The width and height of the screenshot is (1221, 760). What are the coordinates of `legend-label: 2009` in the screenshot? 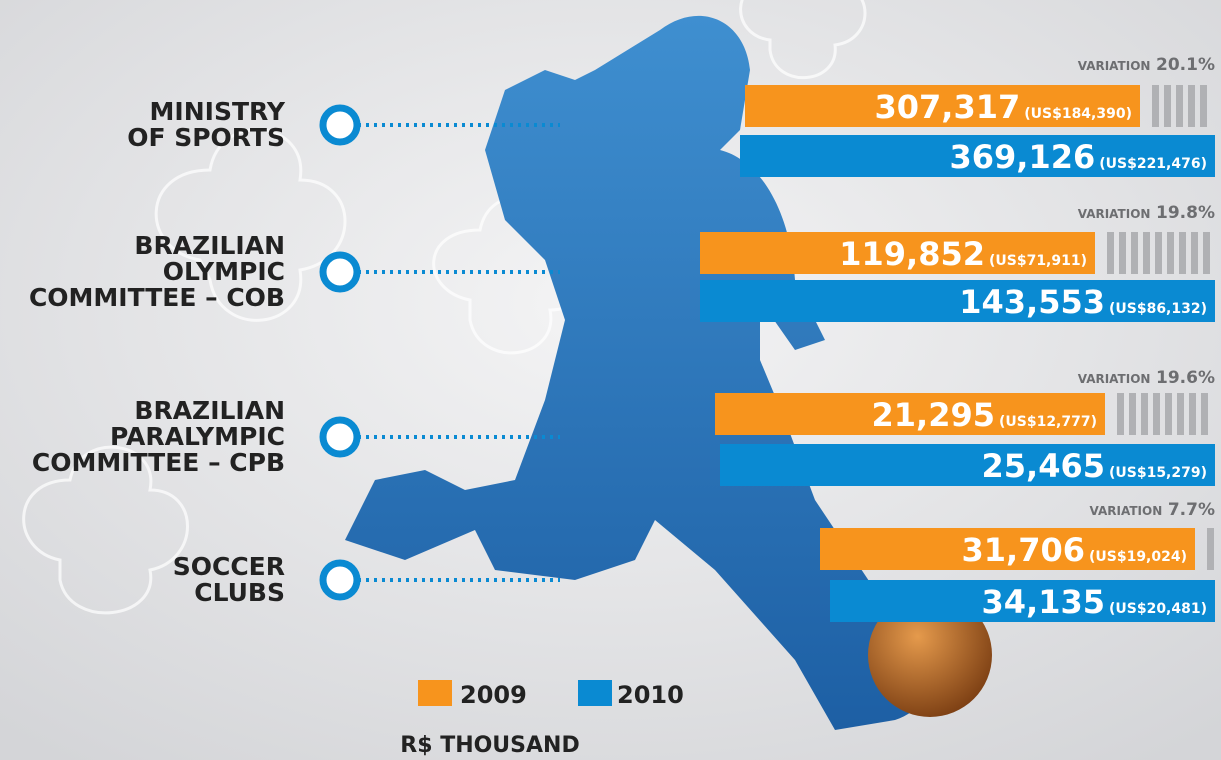 It's located at (493, 695).